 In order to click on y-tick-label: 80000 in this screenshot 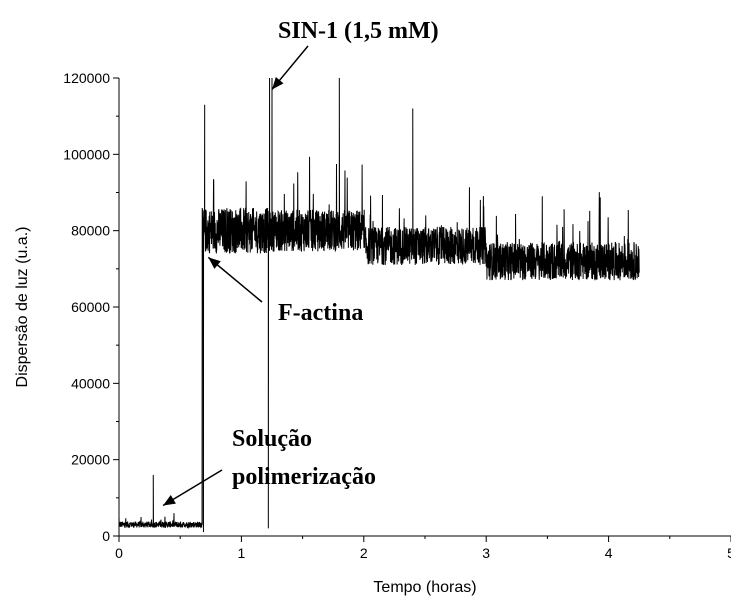, I will do `click(90, 231)`.